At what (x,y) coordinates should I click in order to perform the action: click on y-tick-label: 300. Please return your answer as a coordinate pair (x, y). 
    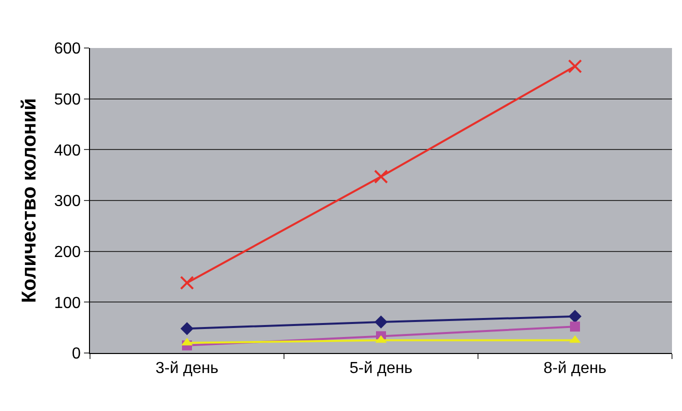
    Looking at the image, I should click on (67, 201).